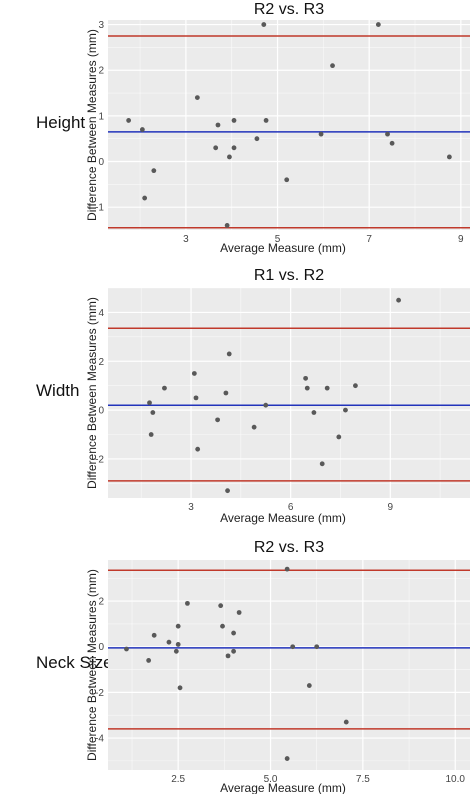  Describe the element at coordinates (101, 25) in the screenshot. I see `y-tick-label: 3` at that location.